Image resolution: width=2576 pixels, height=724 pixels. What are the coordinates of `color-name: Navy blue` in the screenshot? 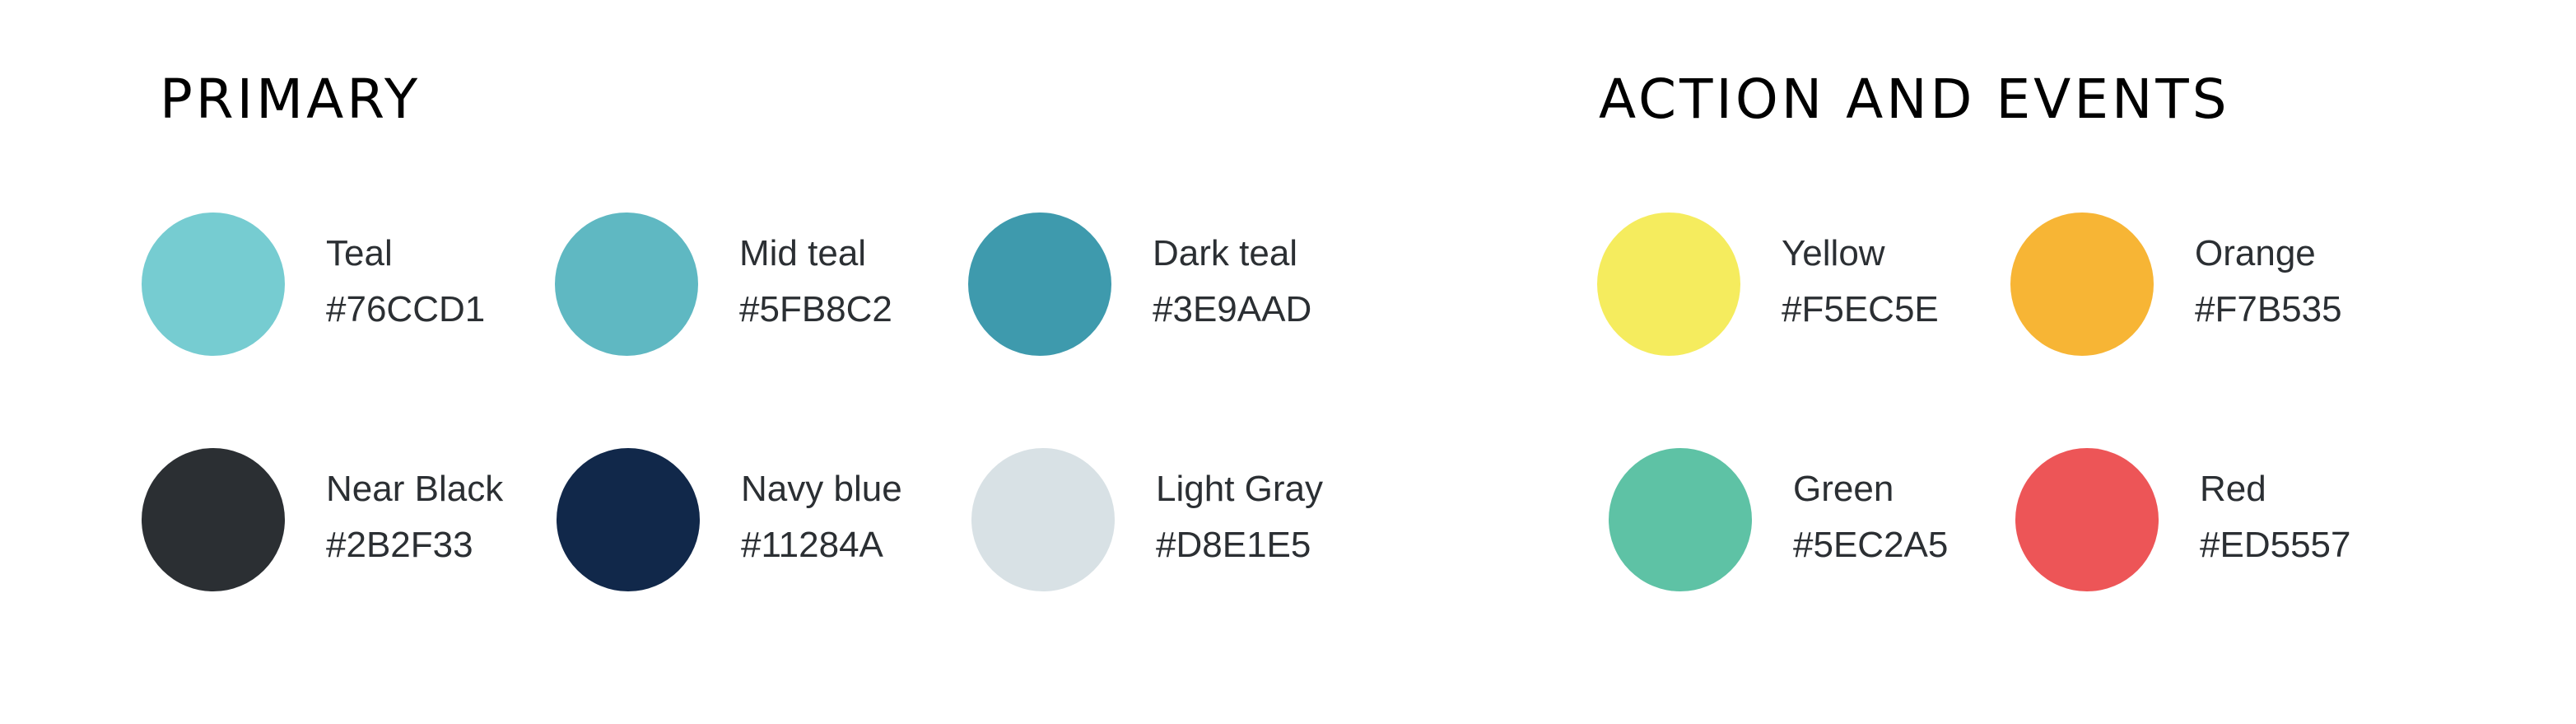 It's located at (821, 489).